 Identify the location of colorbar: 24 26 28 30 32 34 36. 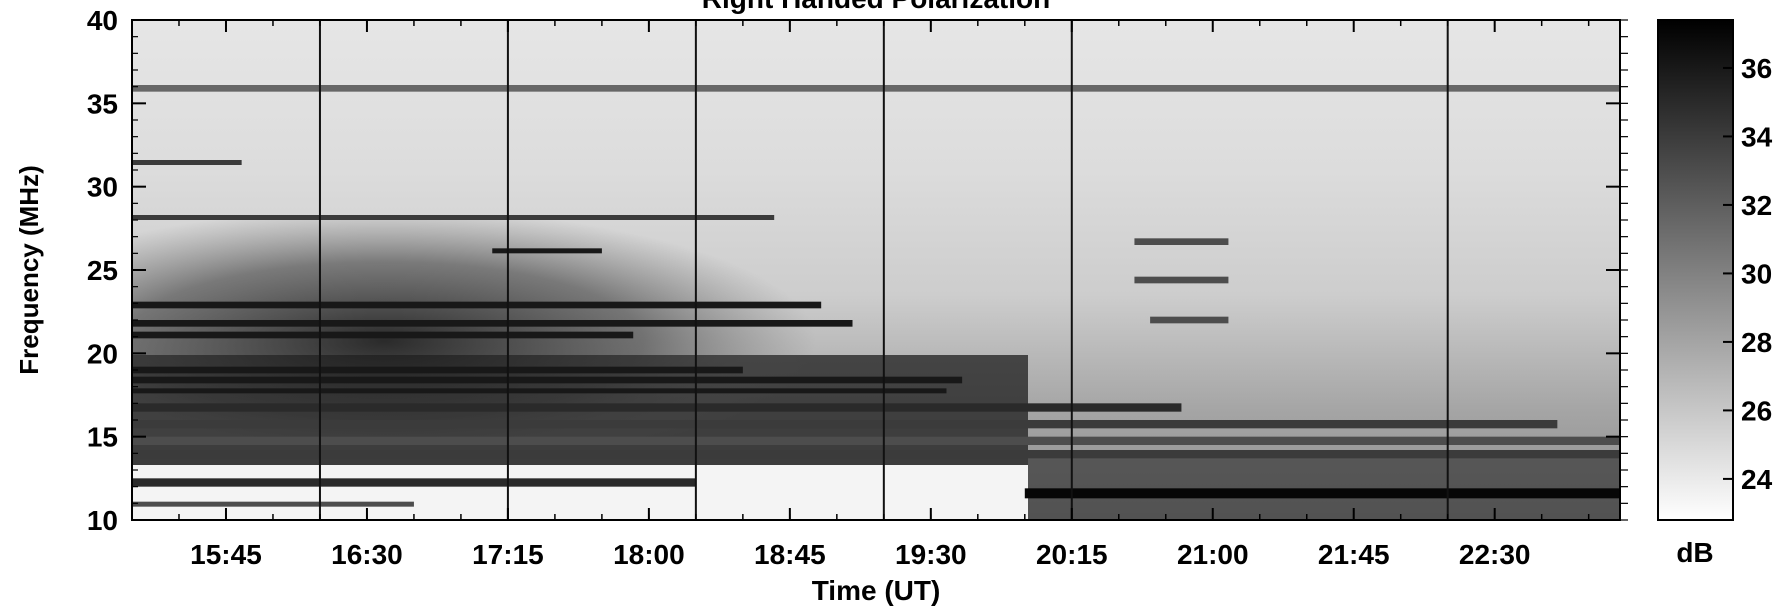
(1715, 270).